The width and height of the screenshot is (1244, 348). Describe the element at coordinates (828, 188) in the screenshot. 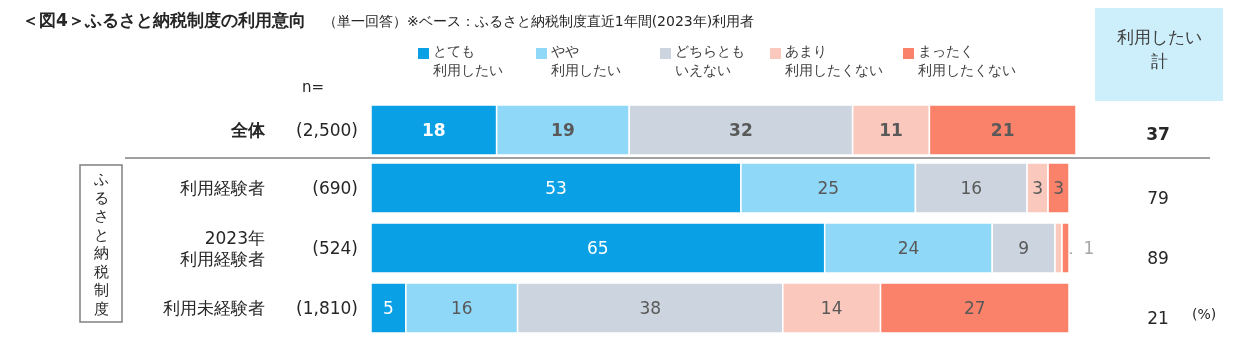

I see `data-label: 25` at that location.